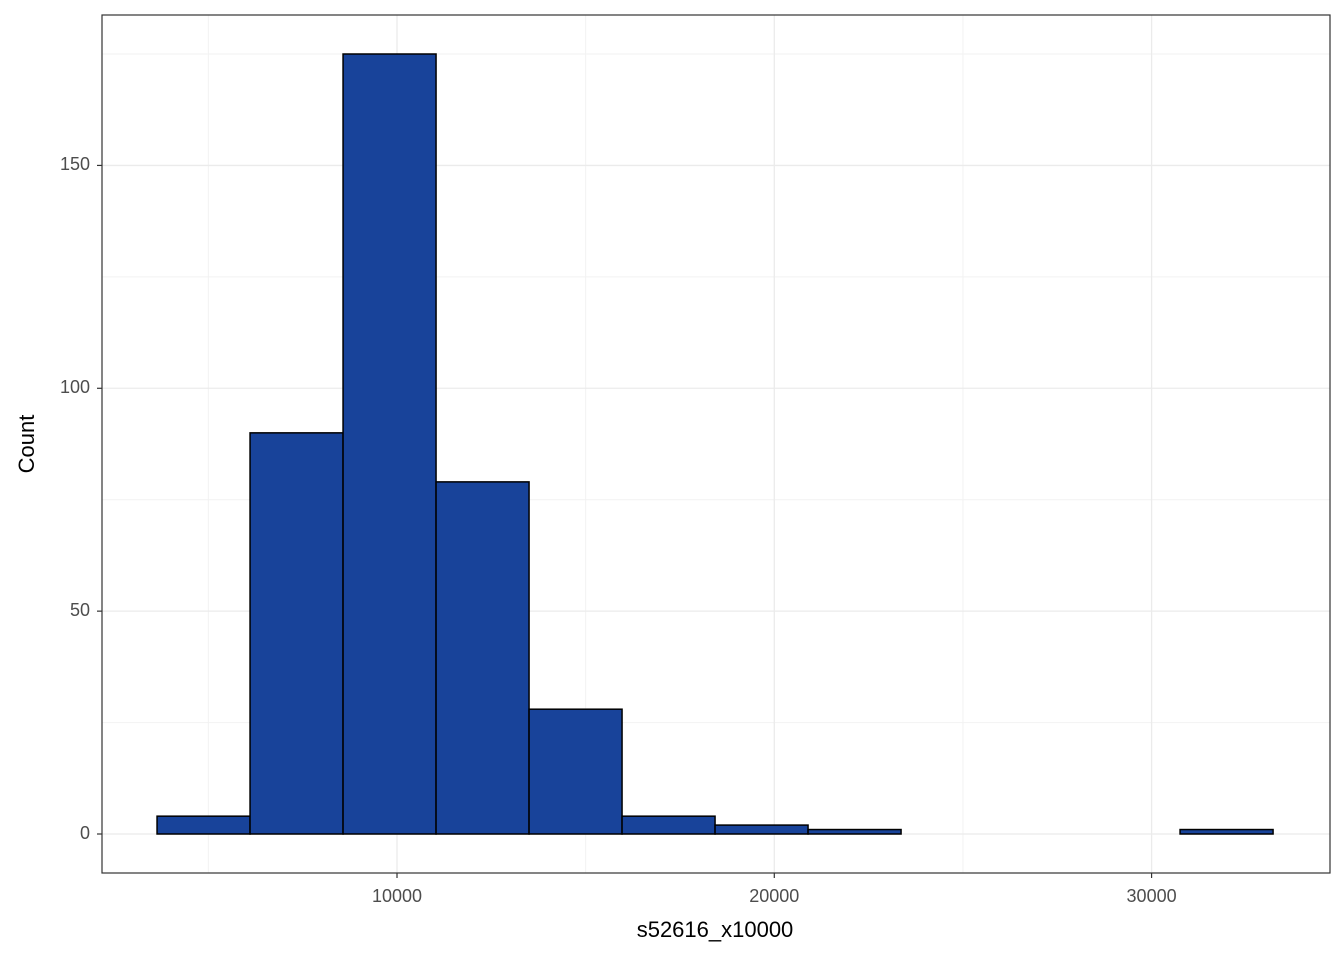 This screenshot has height=960, width=1344. Describe the element at coordinates (85, 833) in the screenshot. I see `y-tick-label: 0` at that location.